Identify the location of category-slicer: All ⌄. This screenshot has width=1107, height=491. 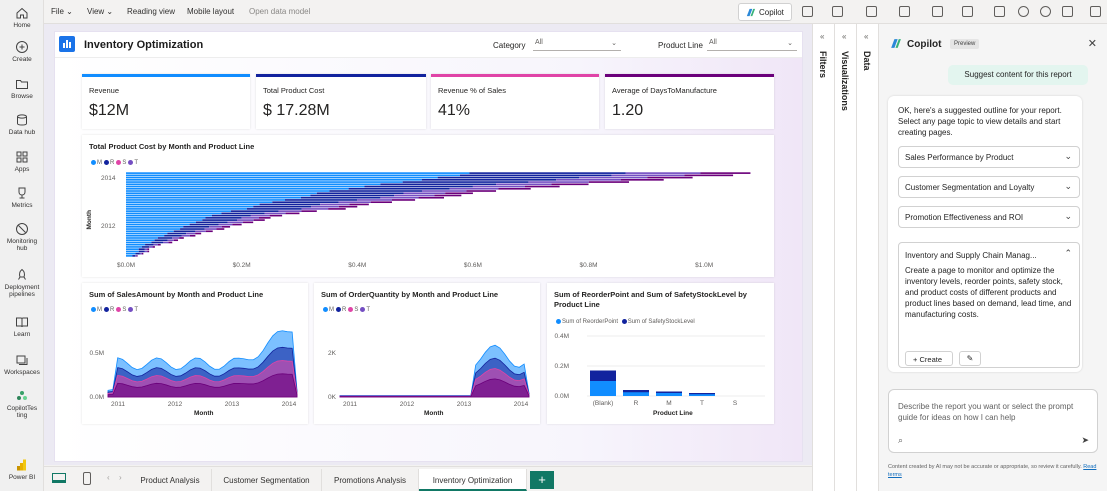
(577, 44).